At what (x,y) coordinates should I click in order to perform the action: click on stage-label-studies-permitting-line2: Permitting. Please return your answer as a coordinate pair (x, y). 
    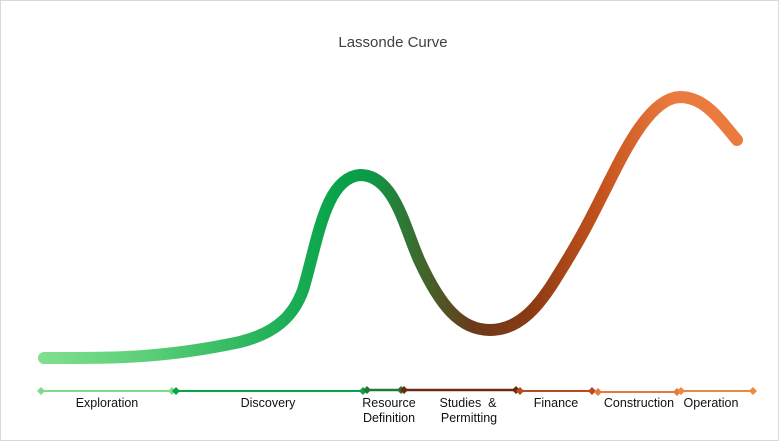
    Looking at the image, I should click on (469, 418).